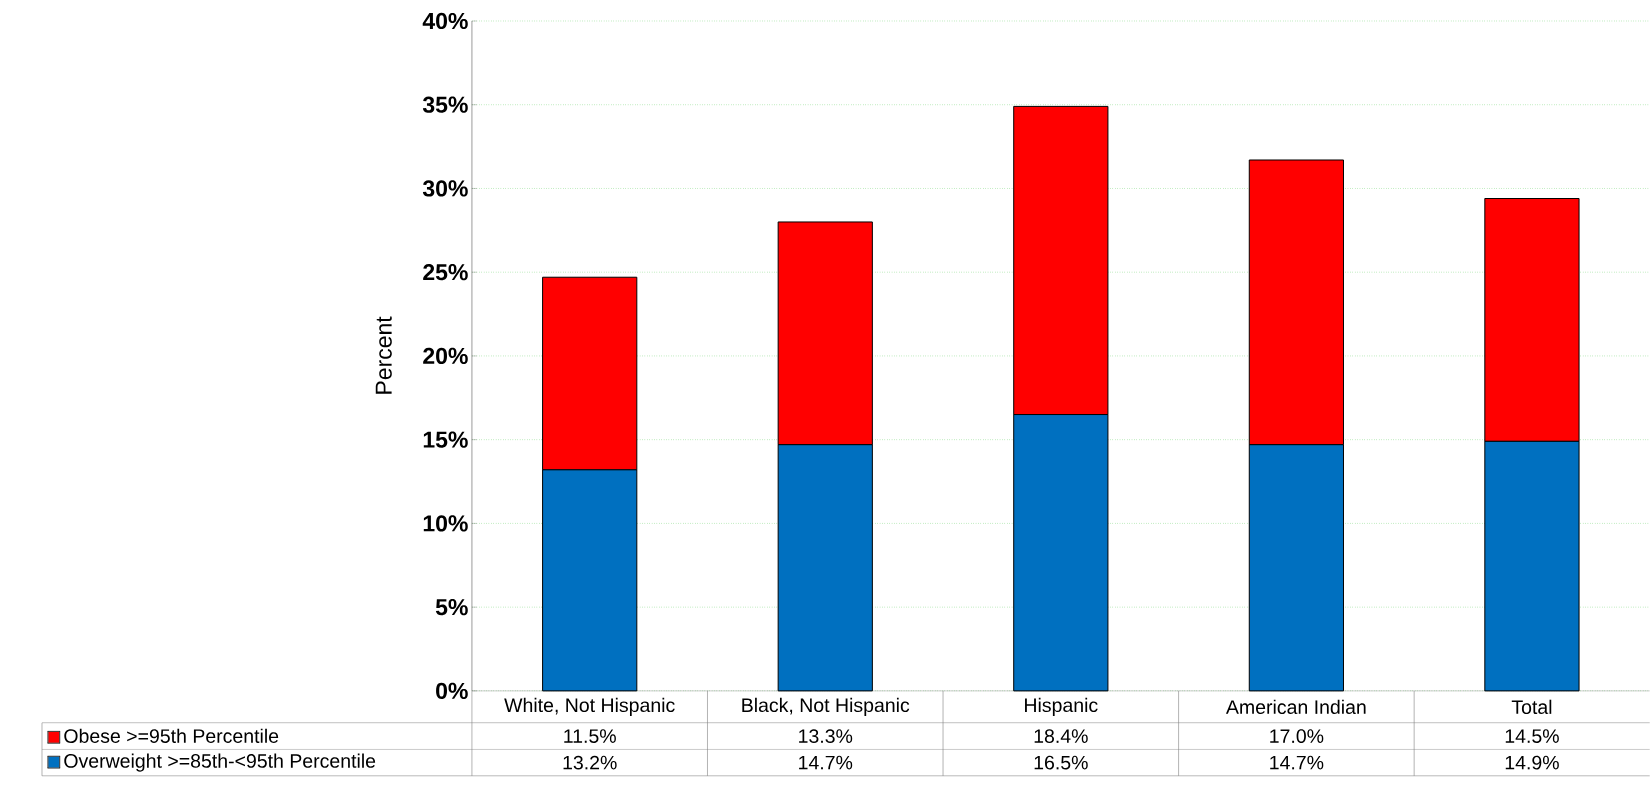  What do you see at coordinates (1061, 736) in the screenshot?
I see `data-label: 18.4%` at bounding box center [1061, 736].